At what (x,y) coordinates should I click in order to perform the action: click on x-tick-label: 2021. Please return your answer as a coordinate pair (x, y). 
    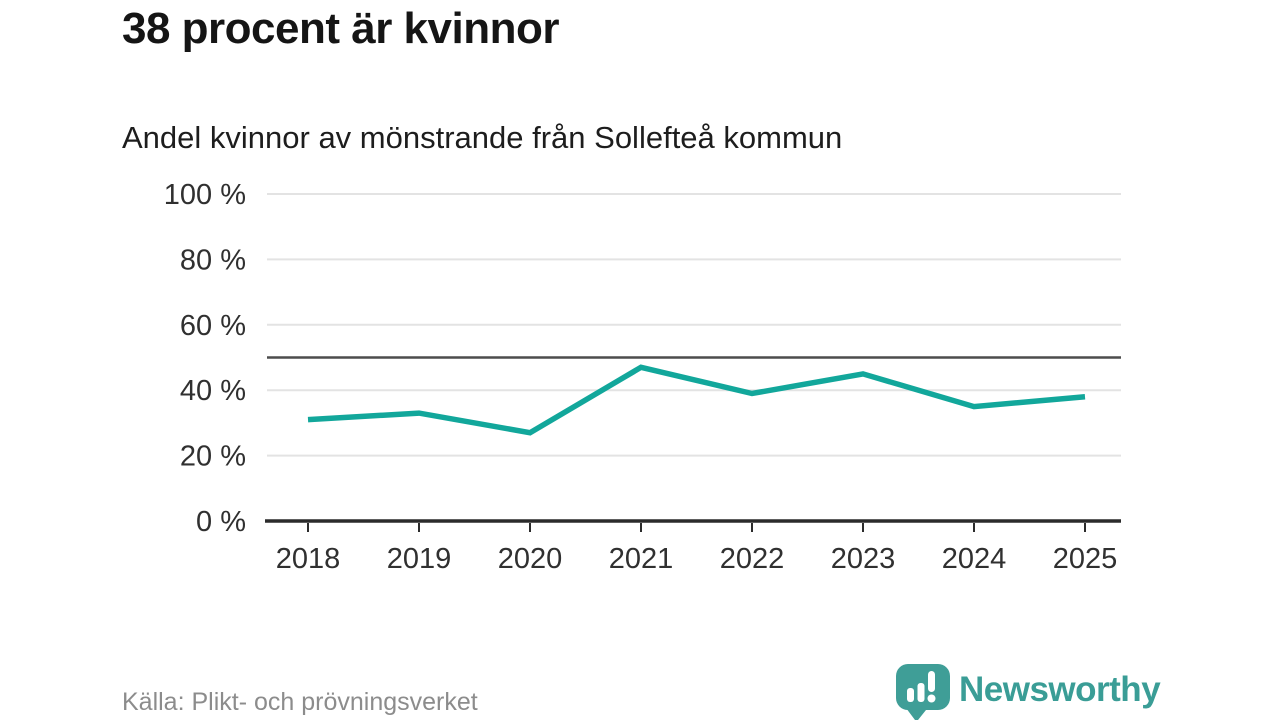
    Looking at the image, I should click on (641, 559).